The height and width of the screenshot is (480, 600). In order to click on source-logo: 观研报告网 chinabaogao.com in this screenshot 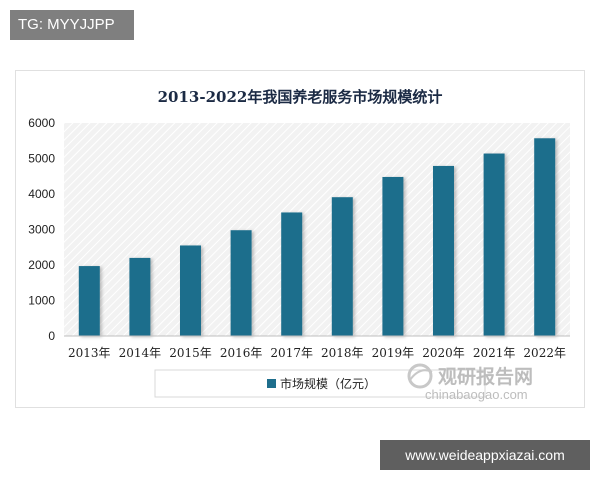, I will do `click(470, 382)`.